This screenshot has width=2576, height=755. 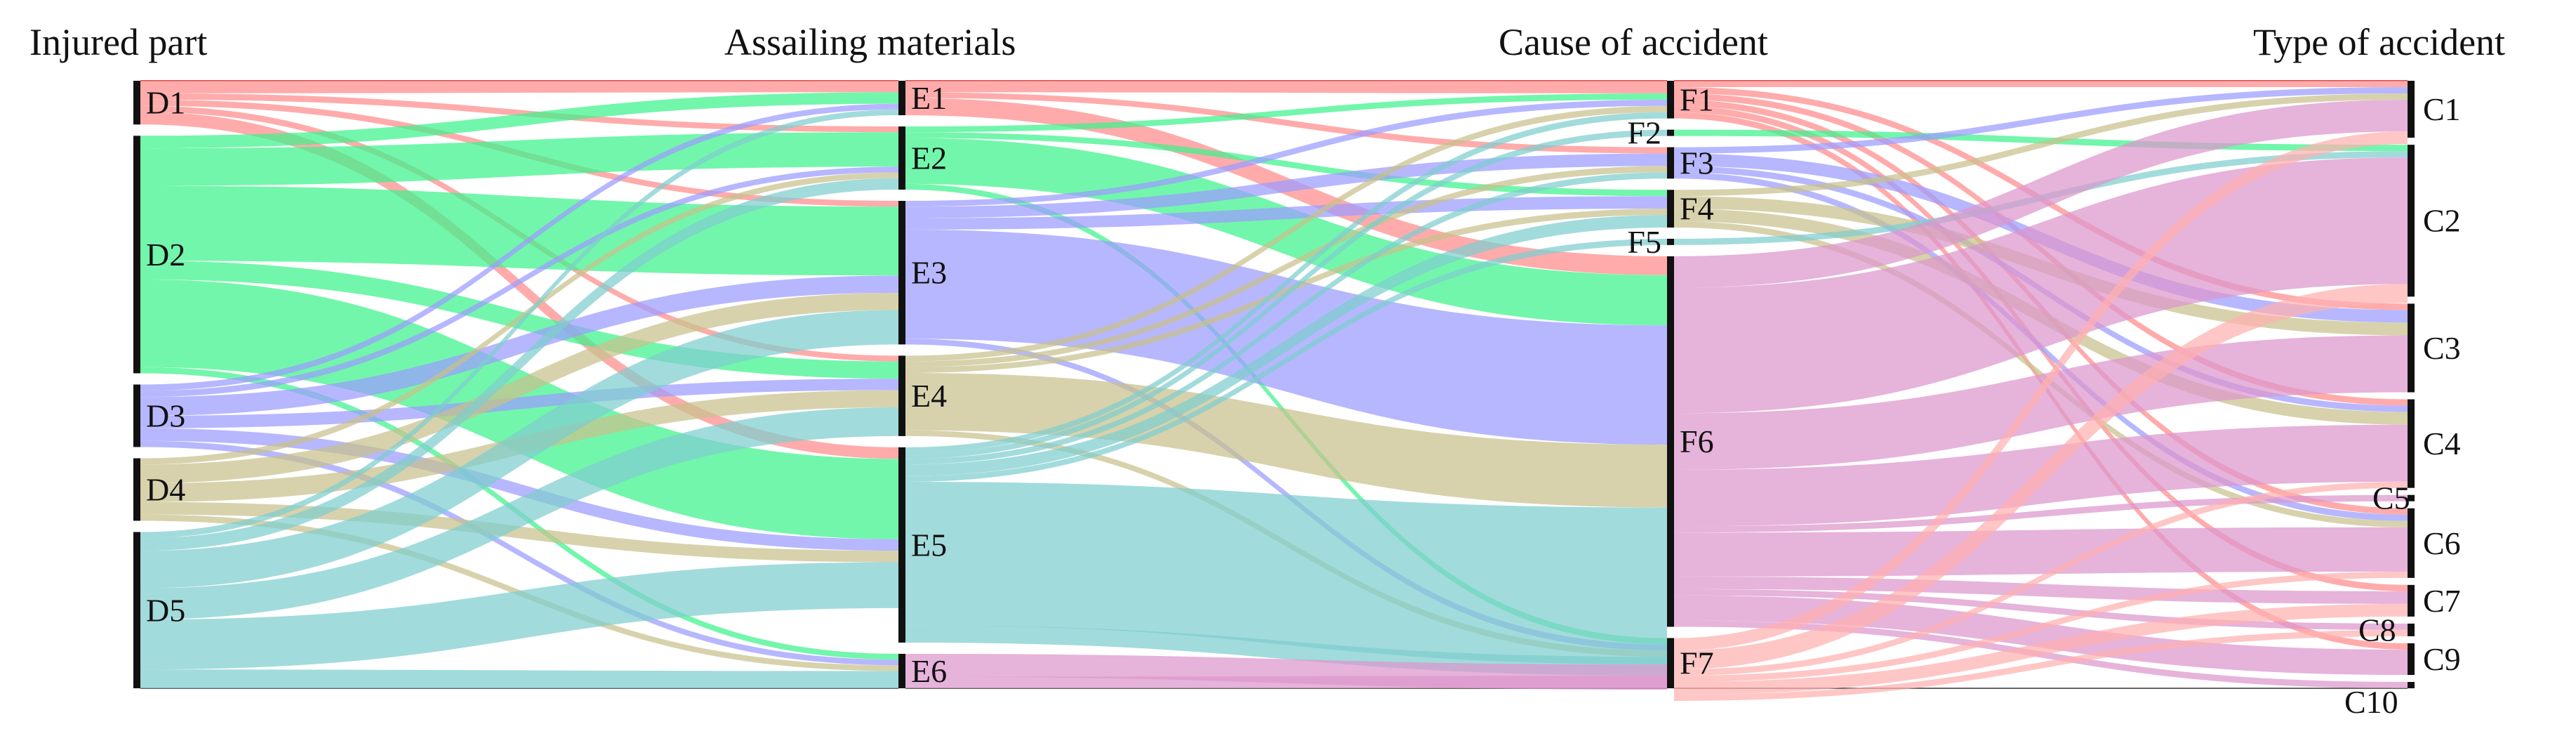 What do you see at coordinates (1644, 133) in the screenshot?
I see `node-label-f2: F2` at bounding box center [1644, 133].